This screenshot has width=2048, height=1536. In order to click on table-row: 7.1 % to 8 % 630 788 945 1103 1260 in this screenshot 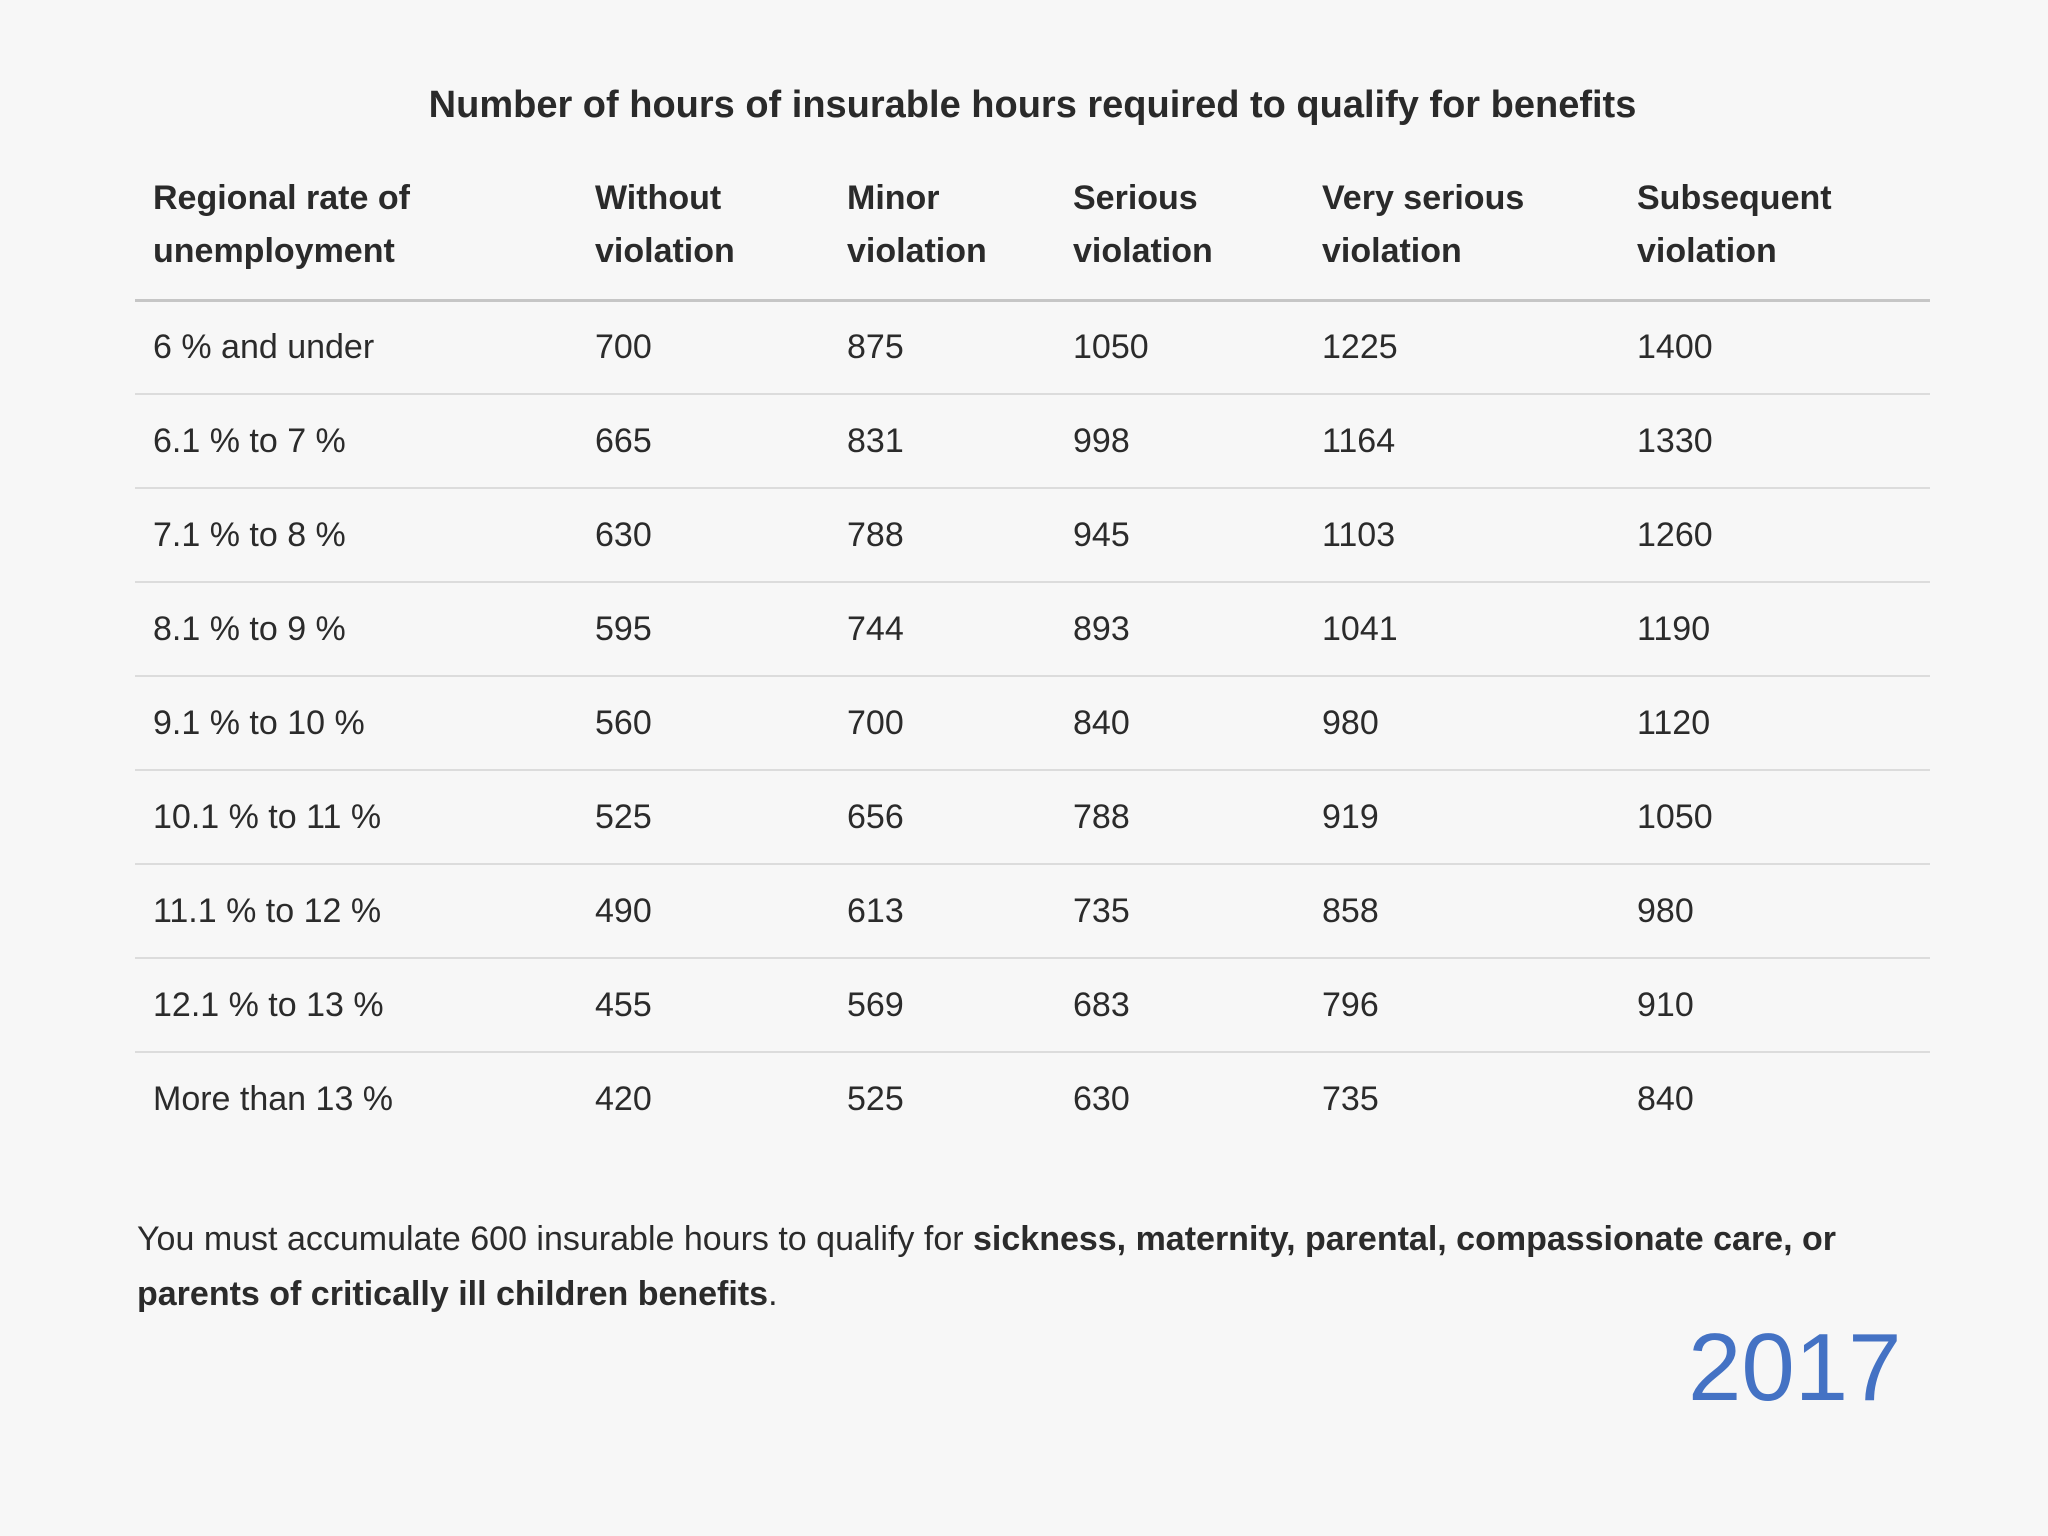, I will do `click(1032, 535)`.